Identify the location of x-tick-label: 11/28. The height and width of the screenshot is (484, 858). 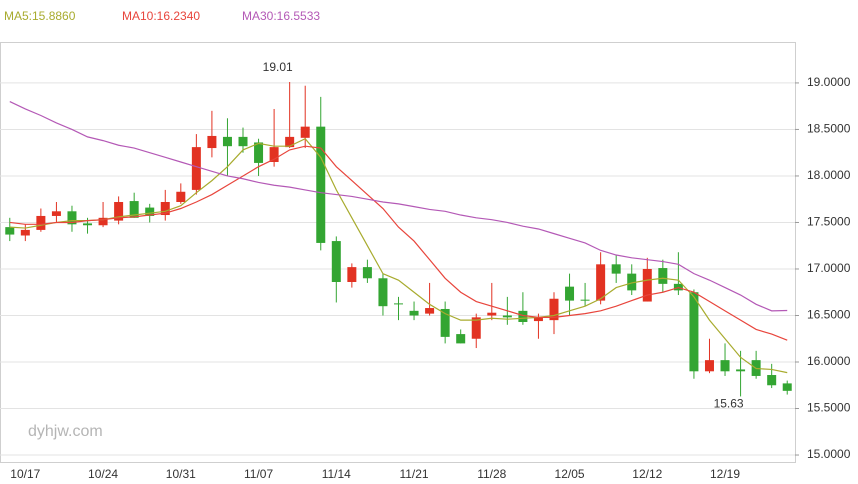
(491, 474).